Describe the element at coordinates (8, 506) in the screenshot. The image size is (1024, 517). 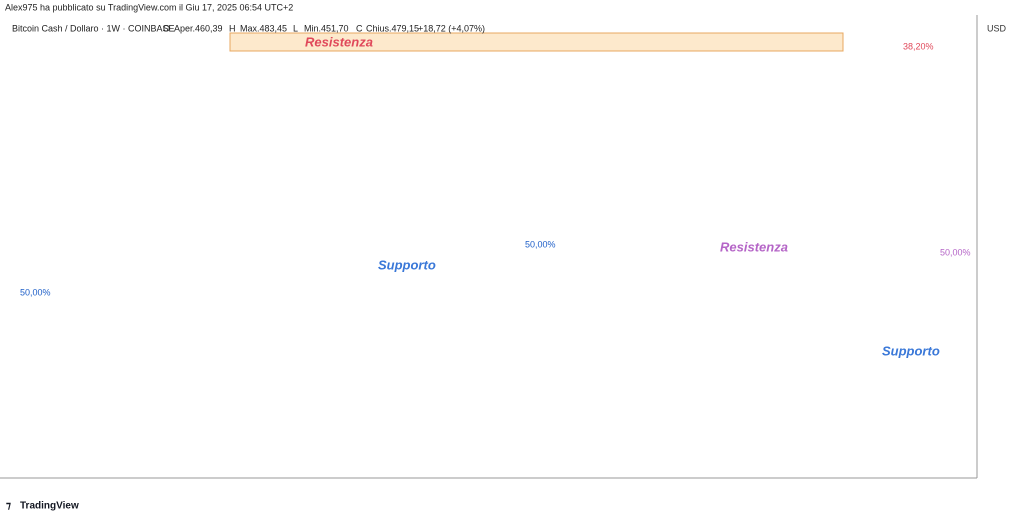
I see `logo-mark: ⁊` at that location.